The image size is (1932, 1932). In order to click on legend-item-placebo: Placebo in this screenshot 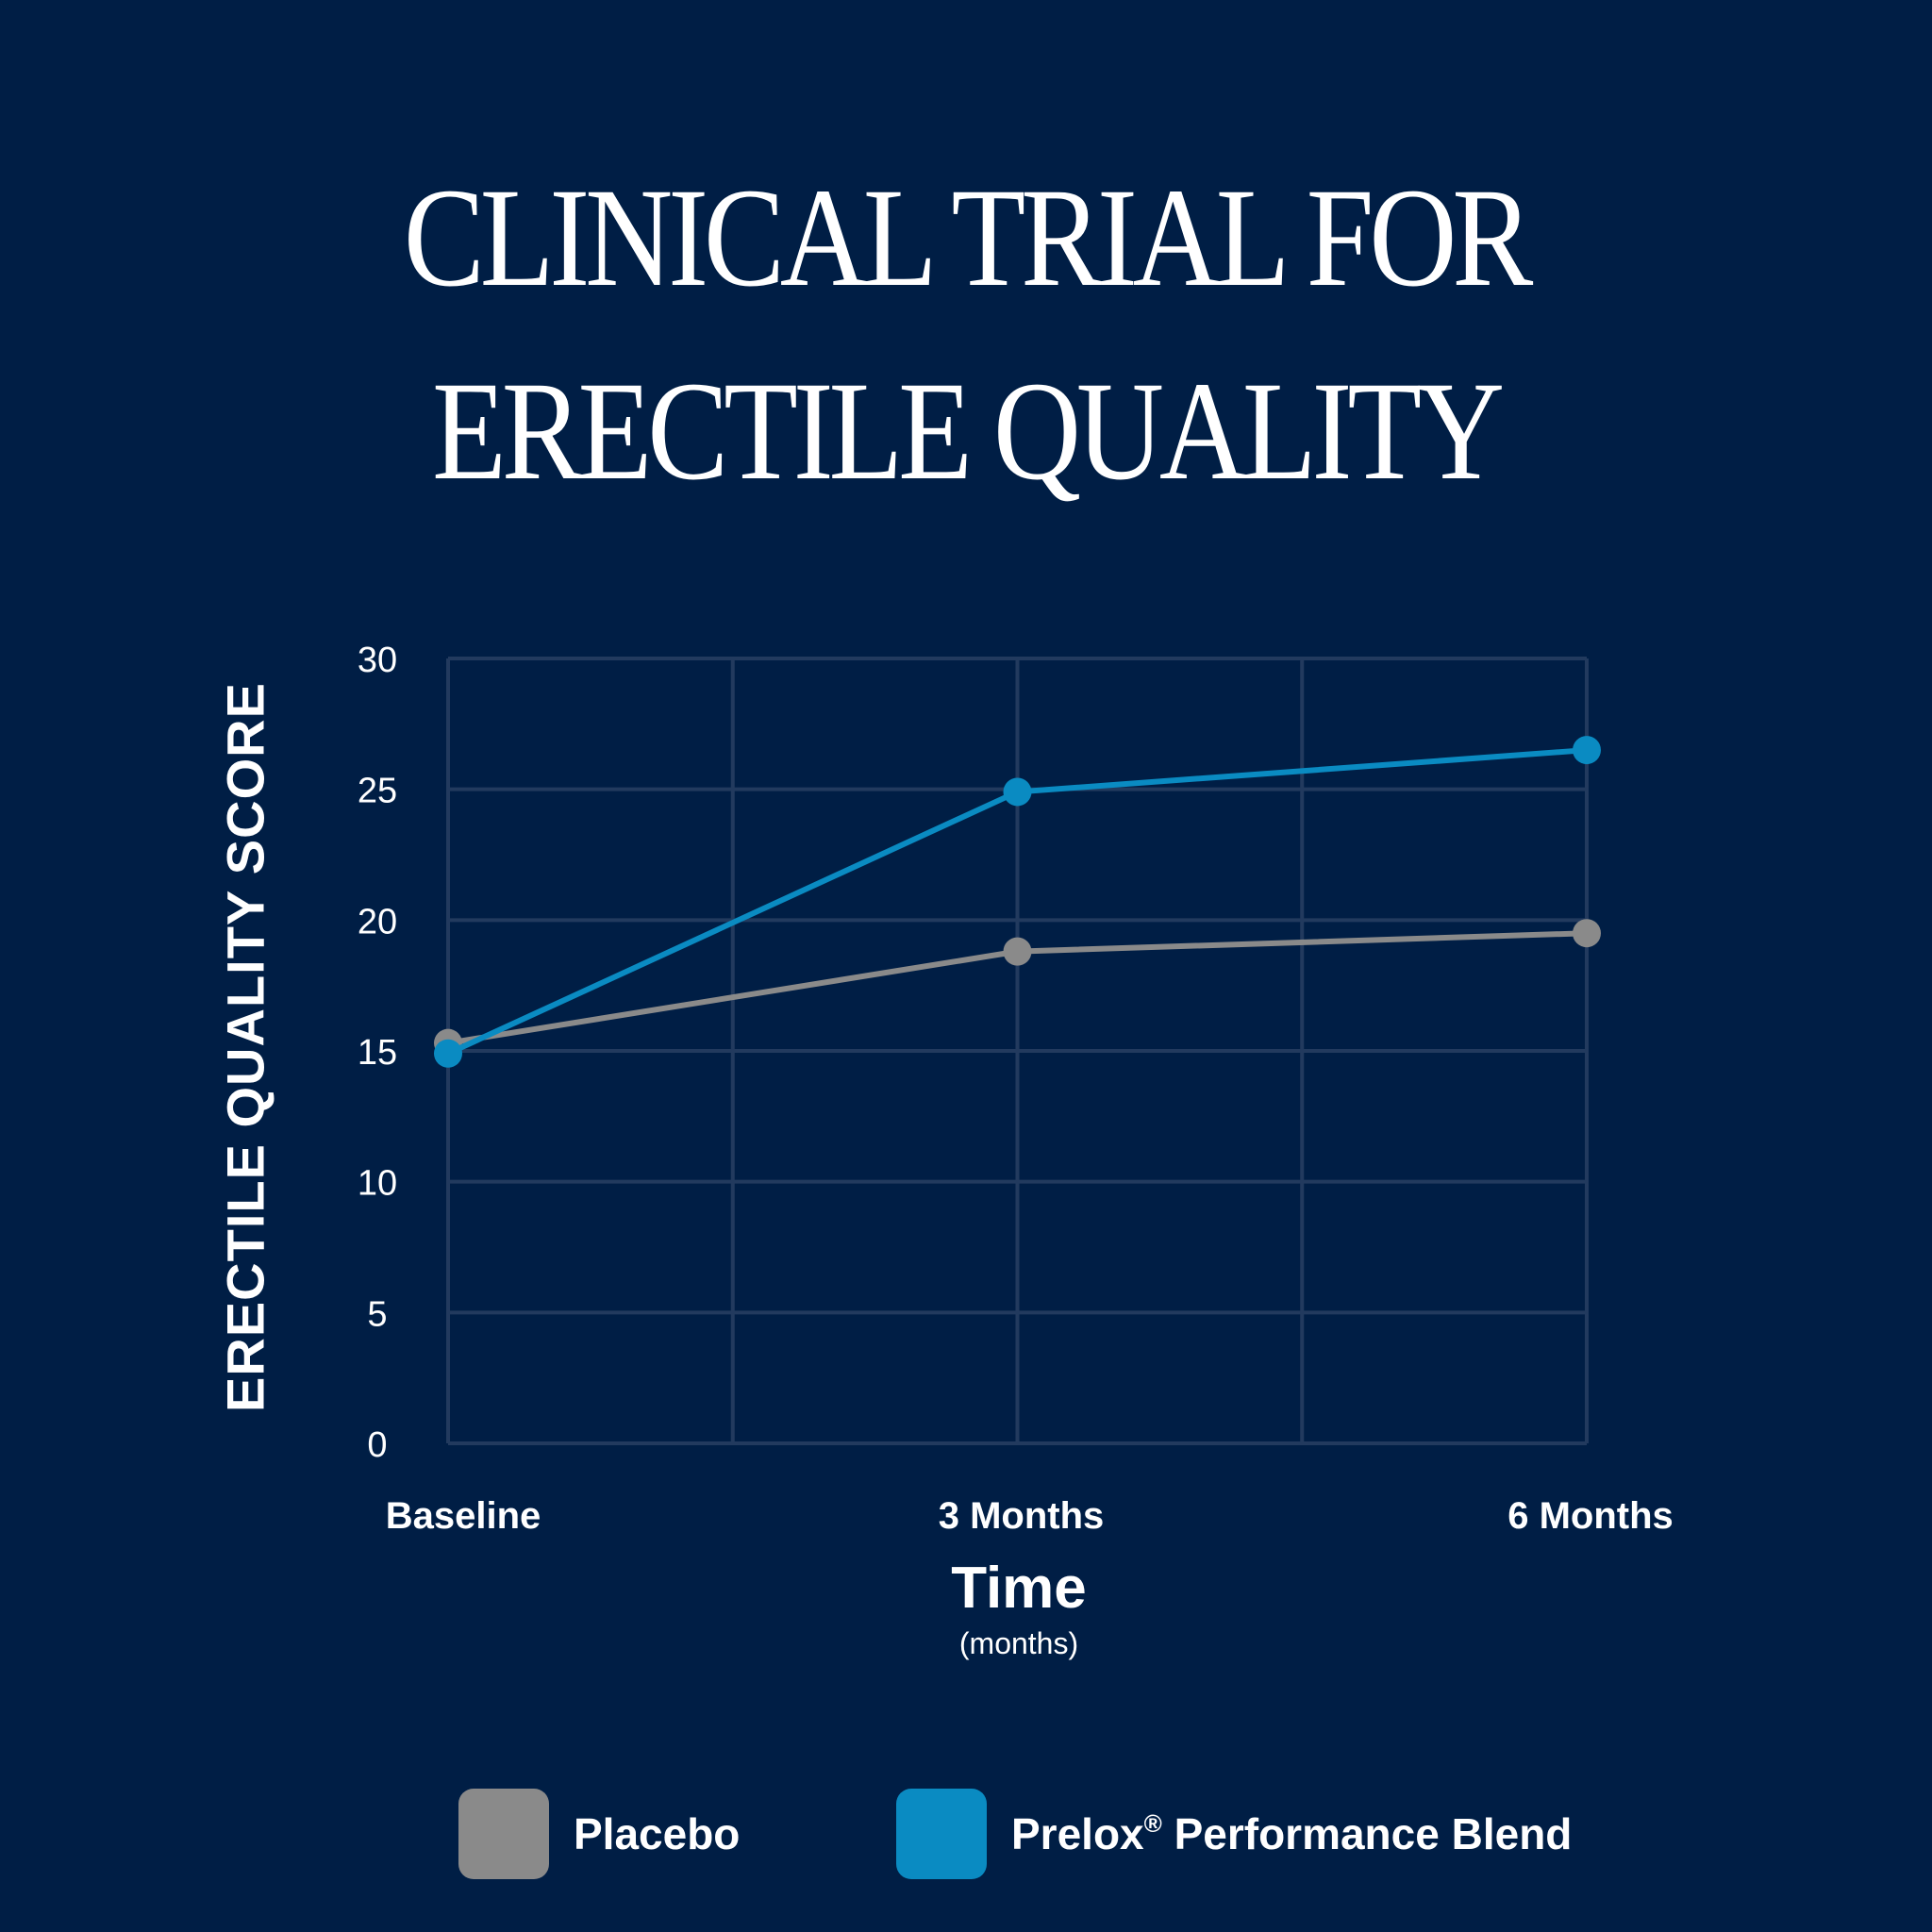, I will do `click(599, 1834)`.